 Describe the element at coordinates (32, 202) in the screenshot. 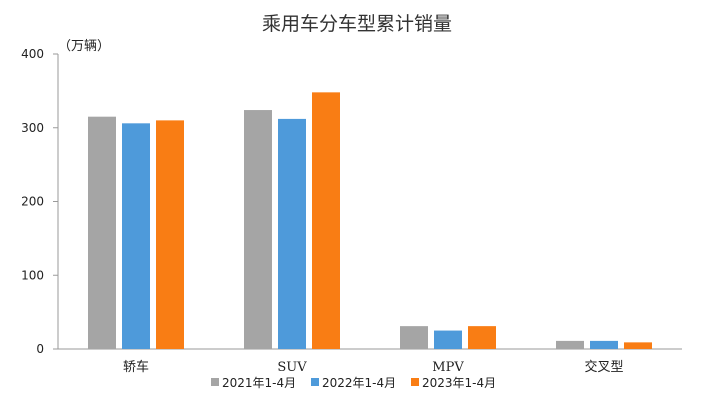

I see `y-tick-label: 200` at that location.